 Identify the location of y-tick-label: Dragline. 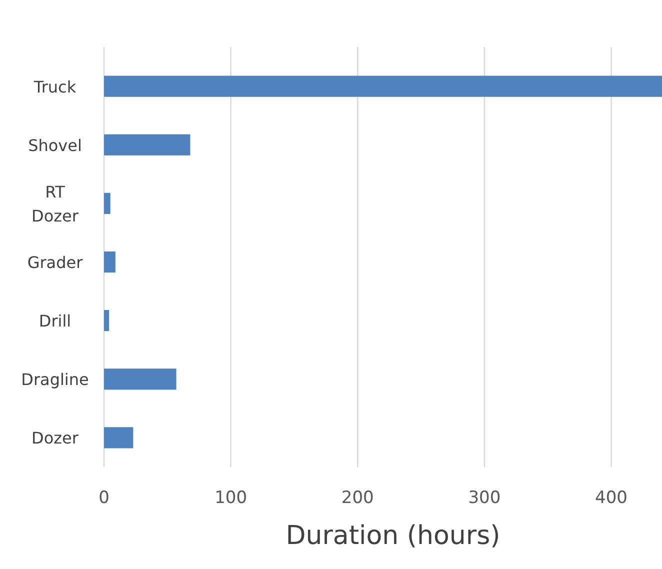
(55, 380).